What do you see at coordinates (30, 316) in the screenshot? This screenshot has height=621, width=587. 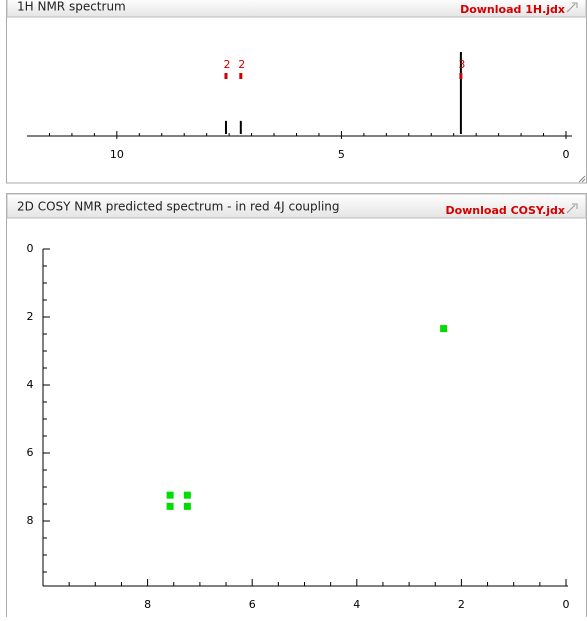 I see `y-tick-label: 2` at bounding box center [30, 316].